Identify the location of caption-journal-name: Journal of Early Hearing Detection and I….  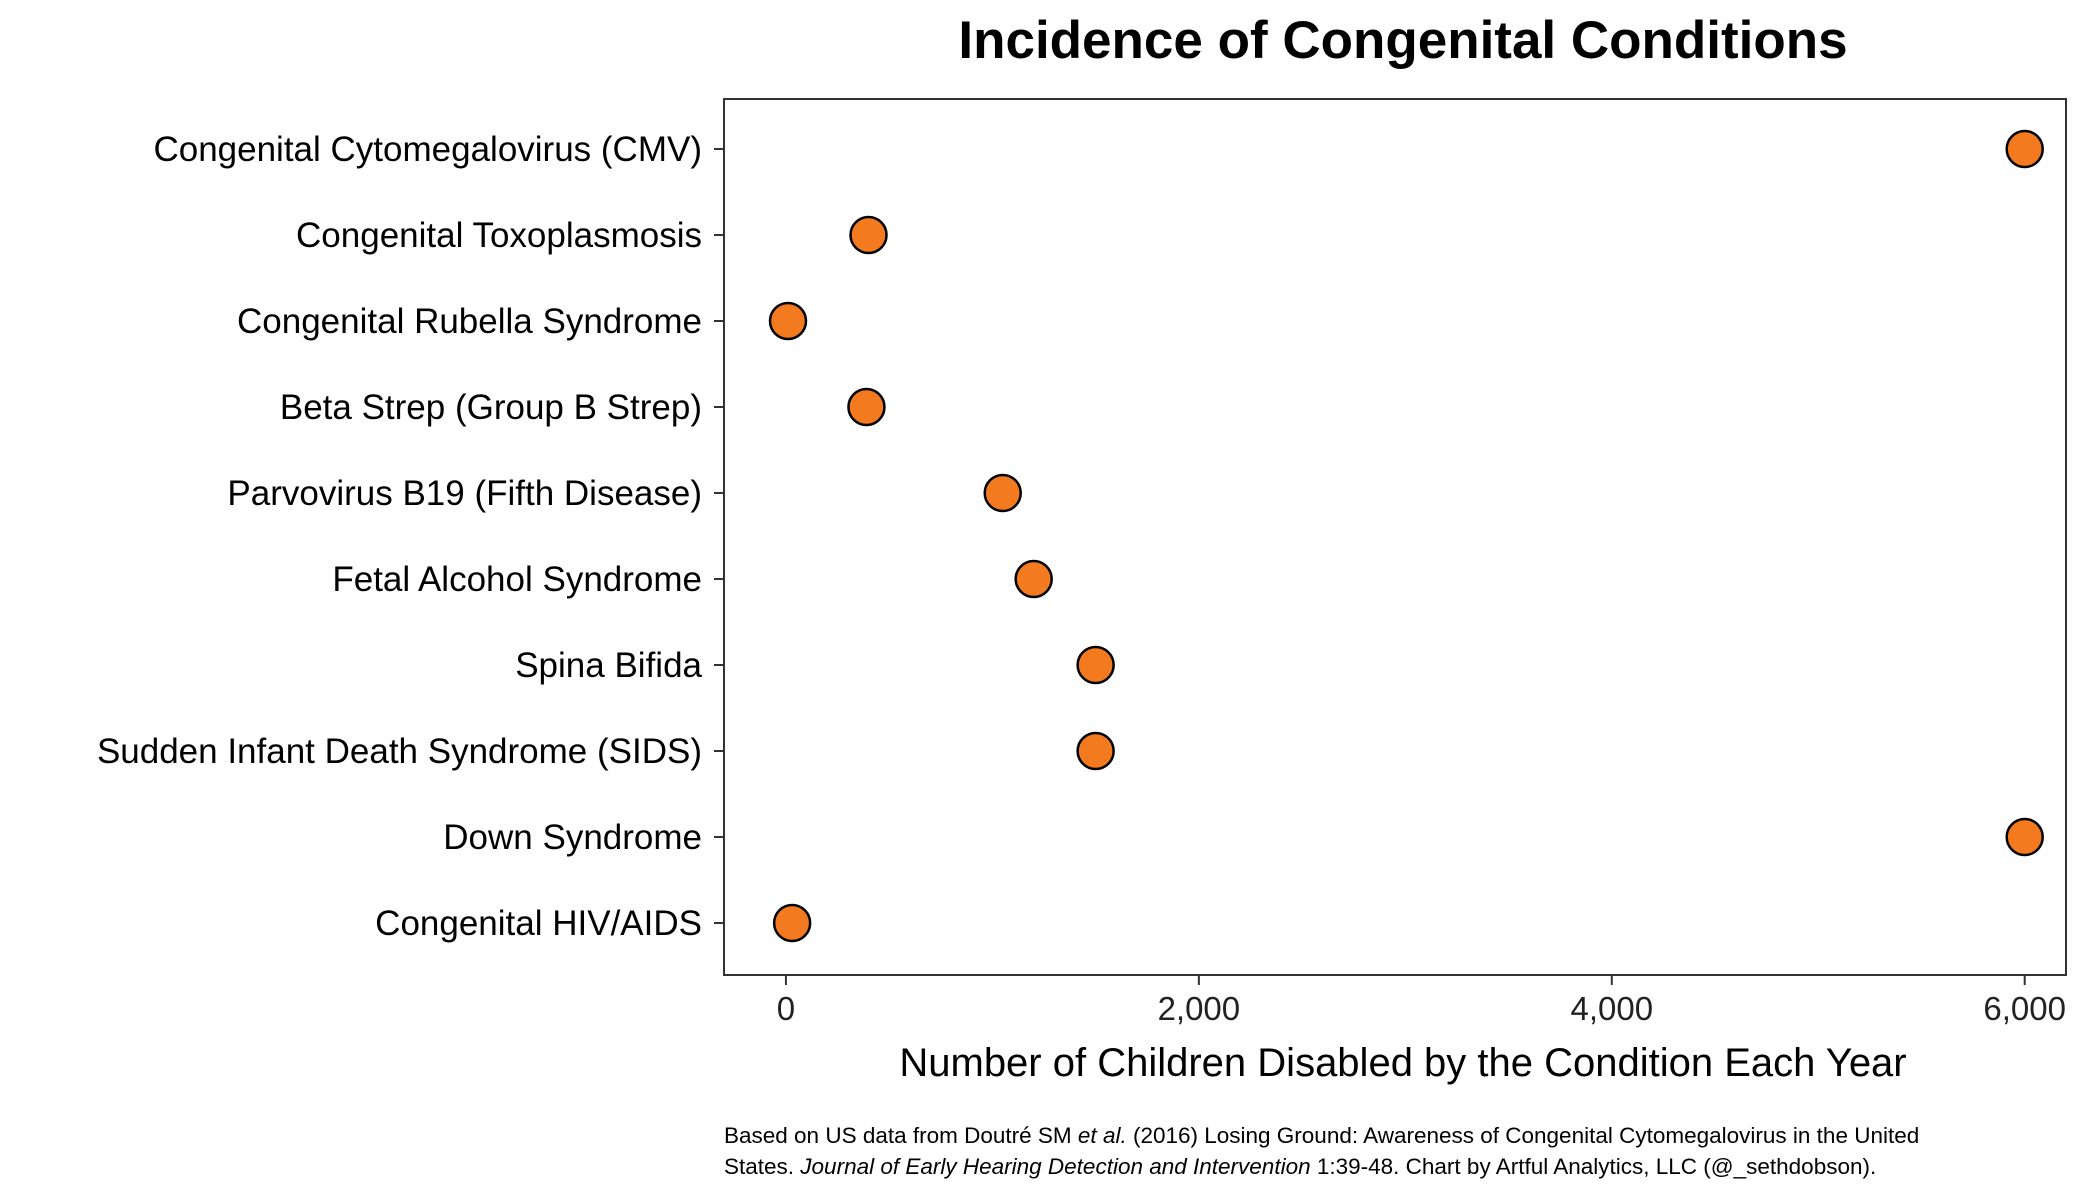
(1055, 1166).